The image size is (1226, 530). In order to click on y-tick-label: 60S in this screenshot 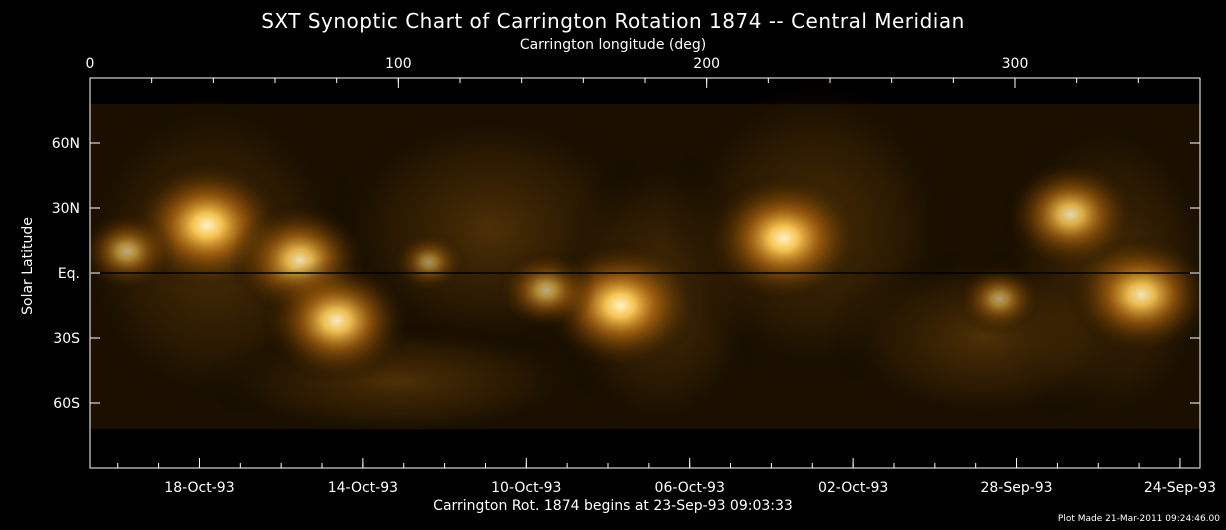, I will do `click(66, 404)`.